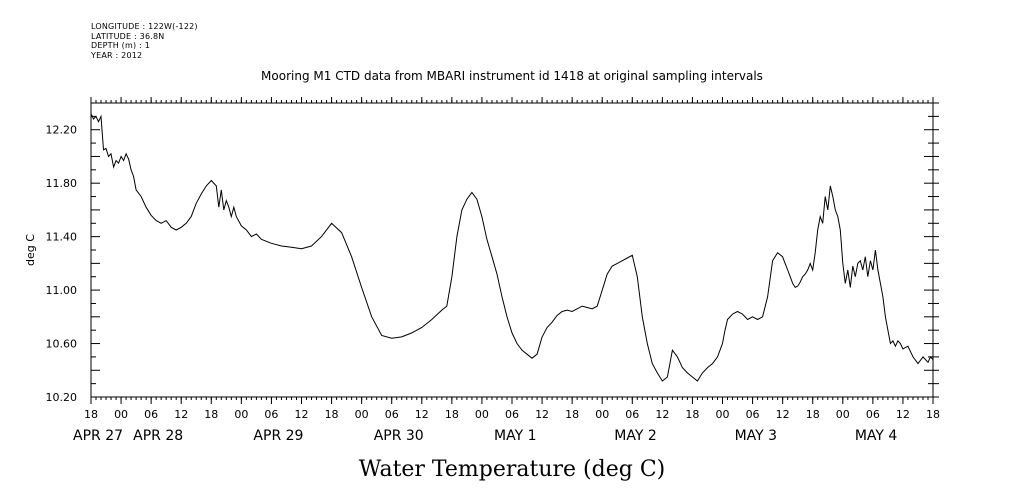  Describe the element at coordinates (512, 469) in the screenshot. I see `x-axis-label: Water Temperature (deg C)` at that location.